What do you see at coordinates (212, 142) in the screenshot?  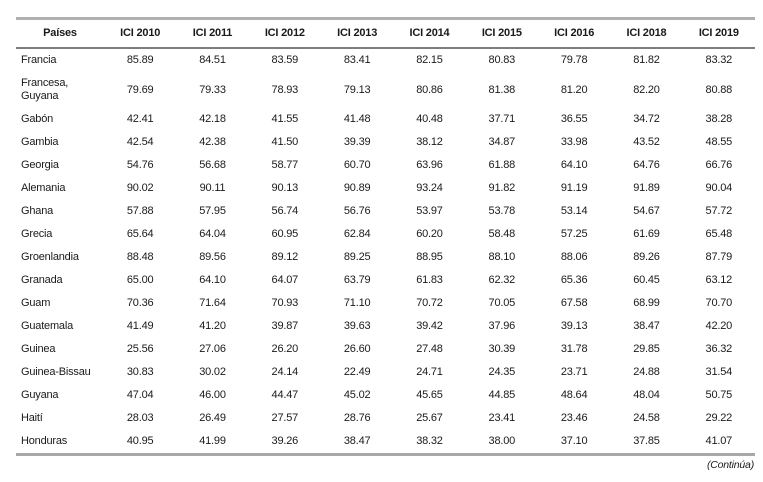 I see `value-cell: 42.38` at bounding box center [212, 142].